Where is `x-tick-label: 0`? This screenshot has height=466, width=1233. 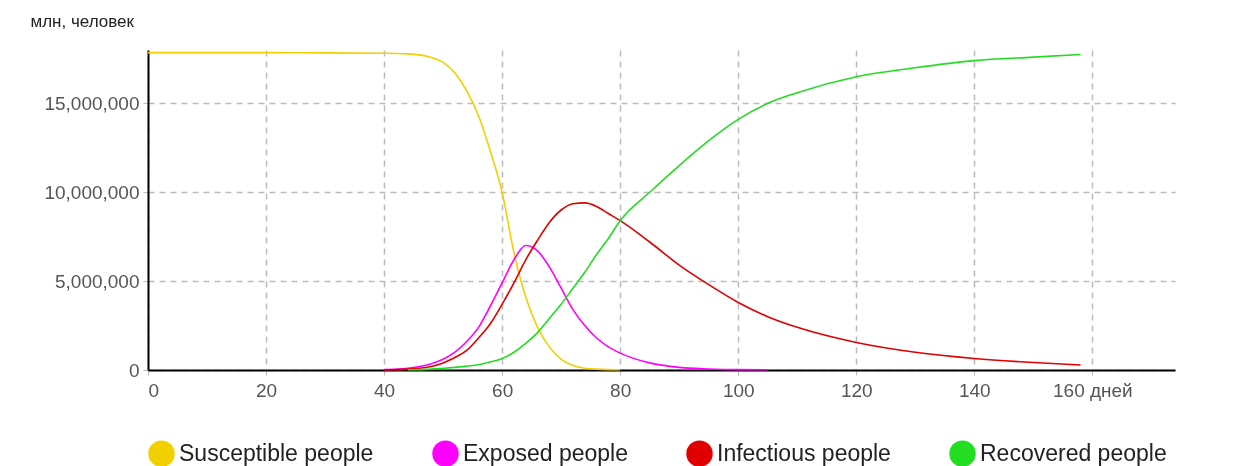 x-tick-label: 0 is located at coordinates (154, 390).